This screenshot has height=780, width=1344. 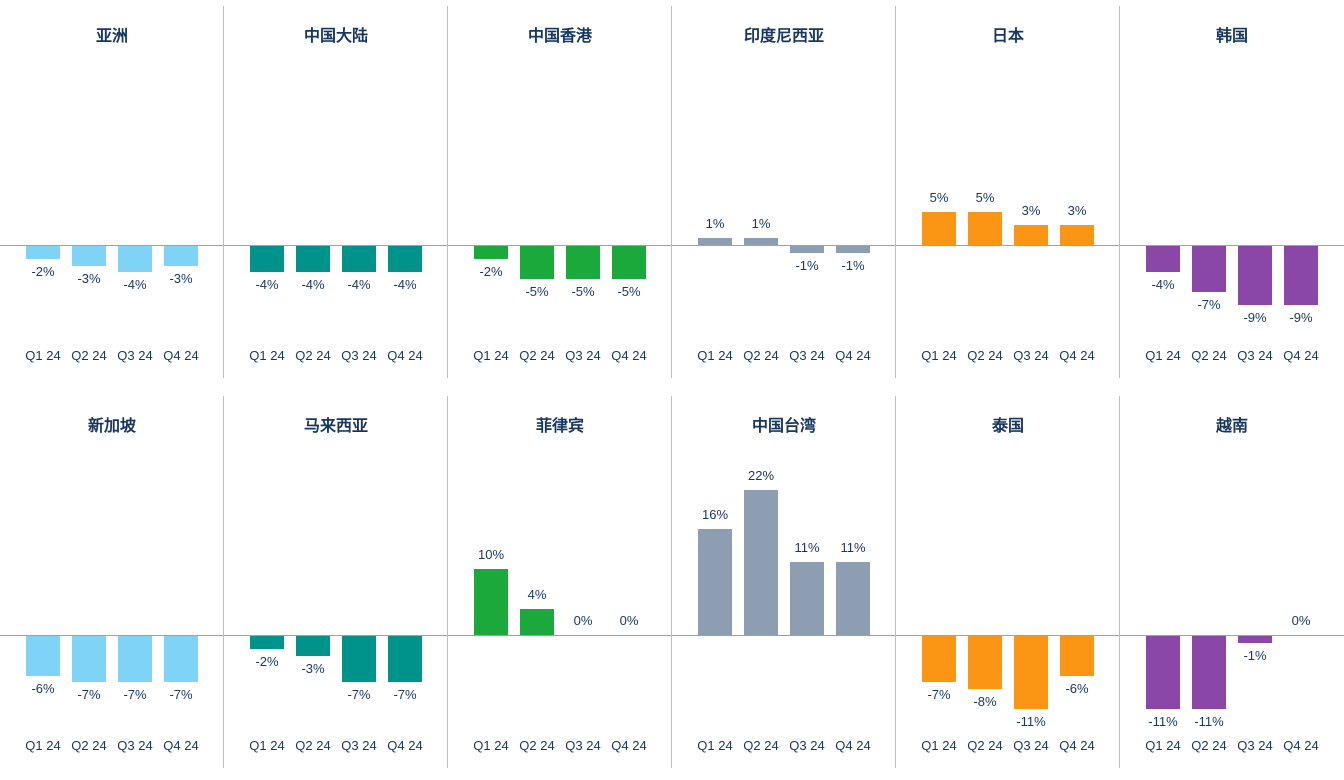 I want to click on bar-value-label: -6%, so click(x=1077, y=688).